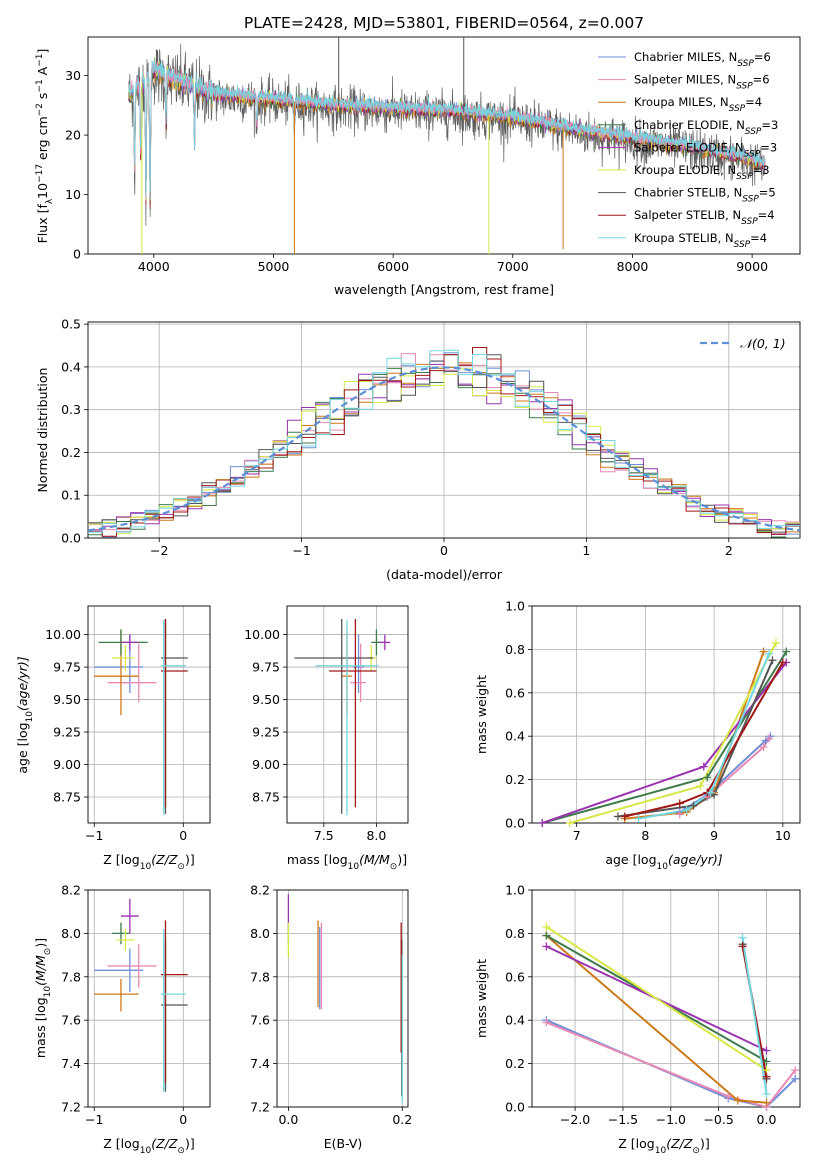 This screenshot has width=819, height=1170. What do you see at coordinates (515, 933) in the screenshot?
I see `y-tick-label: 0.8` at bounding box center [515, 933].